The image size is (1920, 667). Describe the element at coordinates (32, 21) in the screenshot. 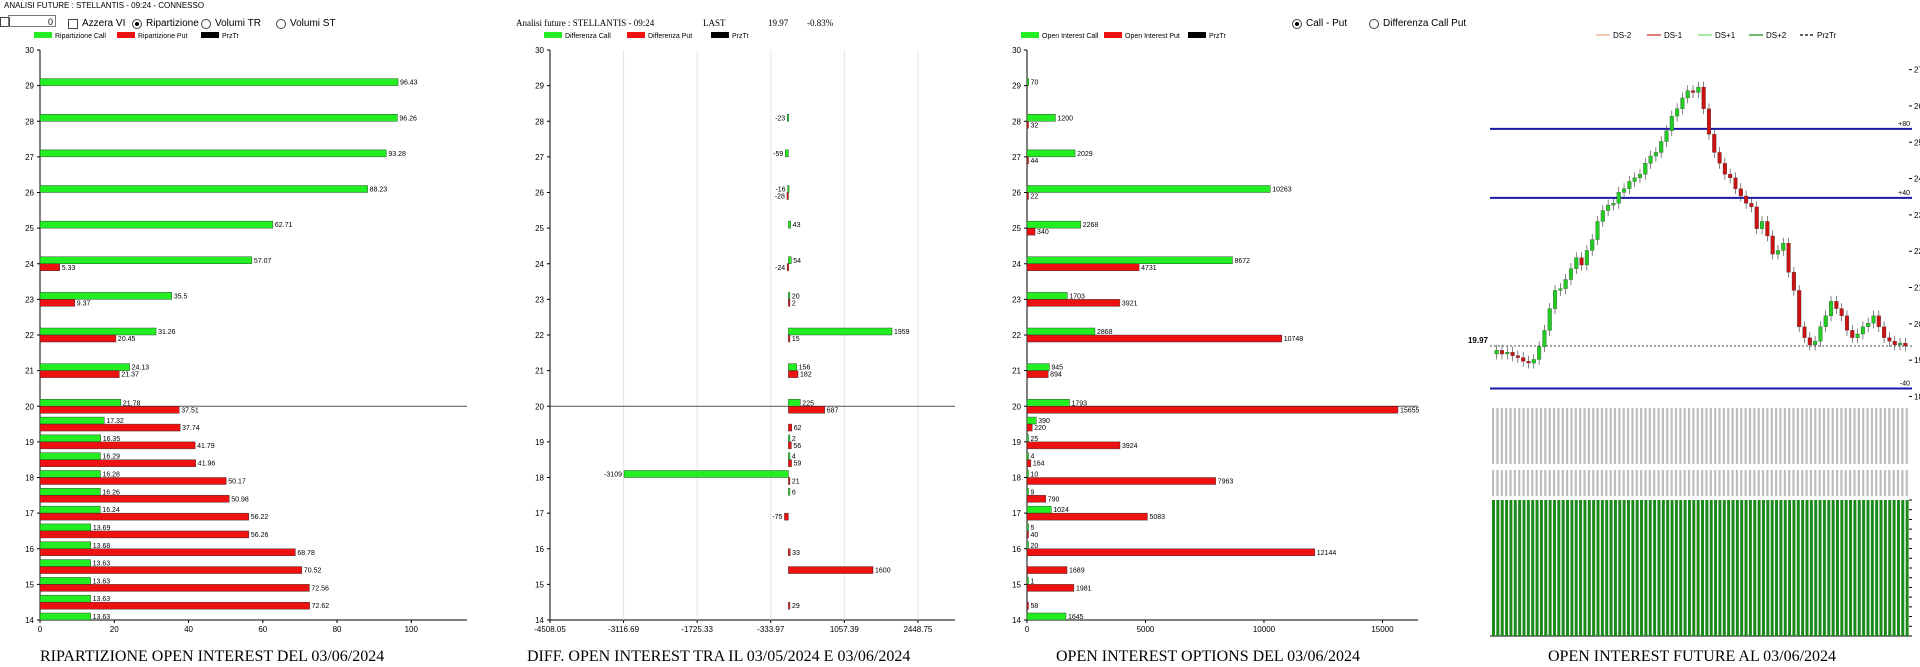

I see `zero-value-input: 0` at that location.